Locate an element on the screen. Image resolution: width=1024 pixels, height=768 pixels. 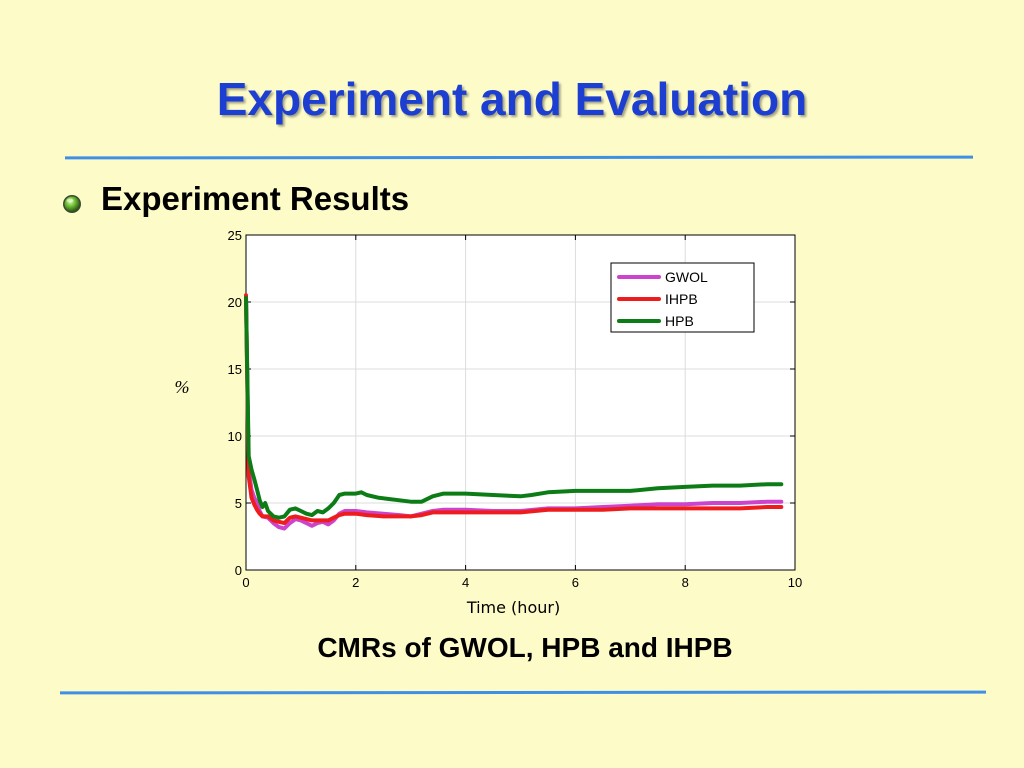
y-tick-label: 25 is located at coordinates (235, 235).